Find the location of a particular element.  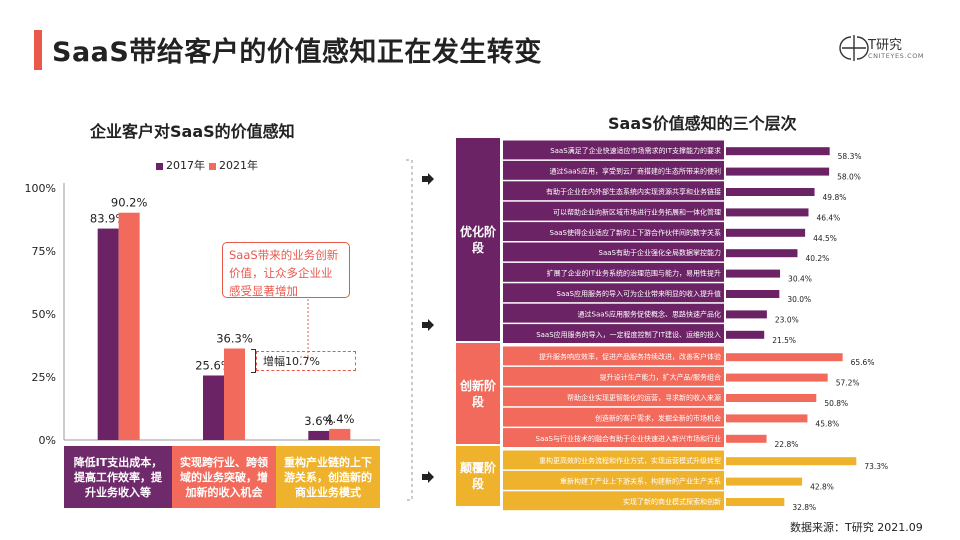

horizontal-bar-value: 23.0% is located at coordinates (787, 319).